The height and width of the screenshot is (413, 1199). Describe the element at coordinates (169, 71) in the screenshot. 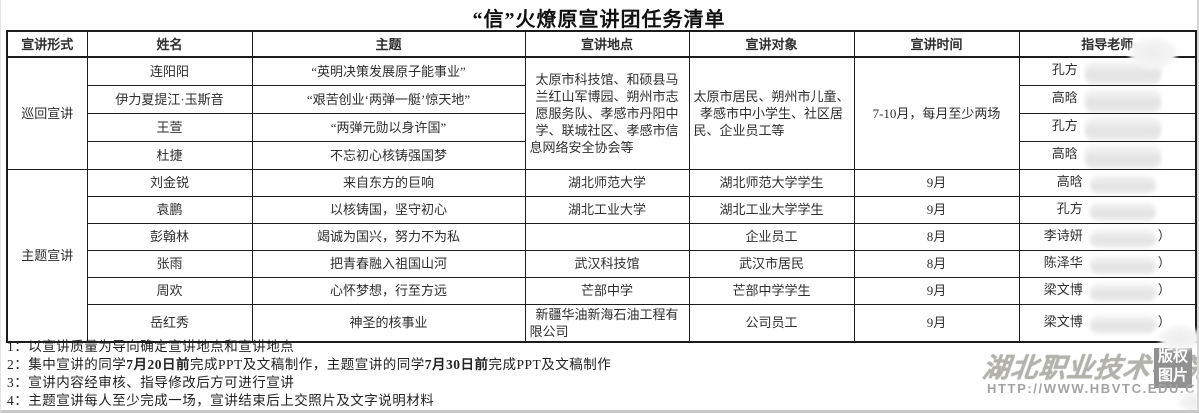

I see `name-cell: 连阳阳` at that location.